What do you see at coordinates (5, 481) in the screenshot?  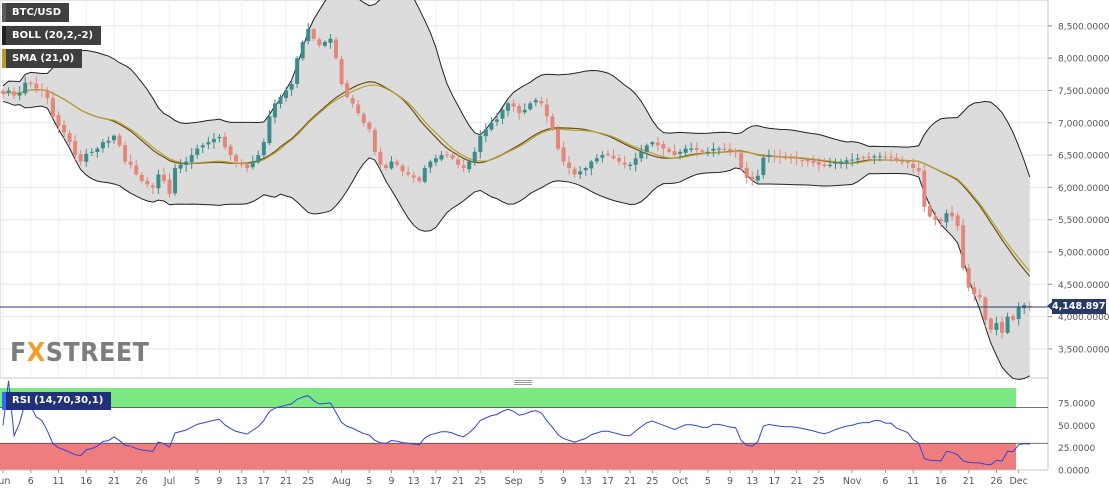 I see `x-tick-label: Jun` at bounding box center [5, 481].